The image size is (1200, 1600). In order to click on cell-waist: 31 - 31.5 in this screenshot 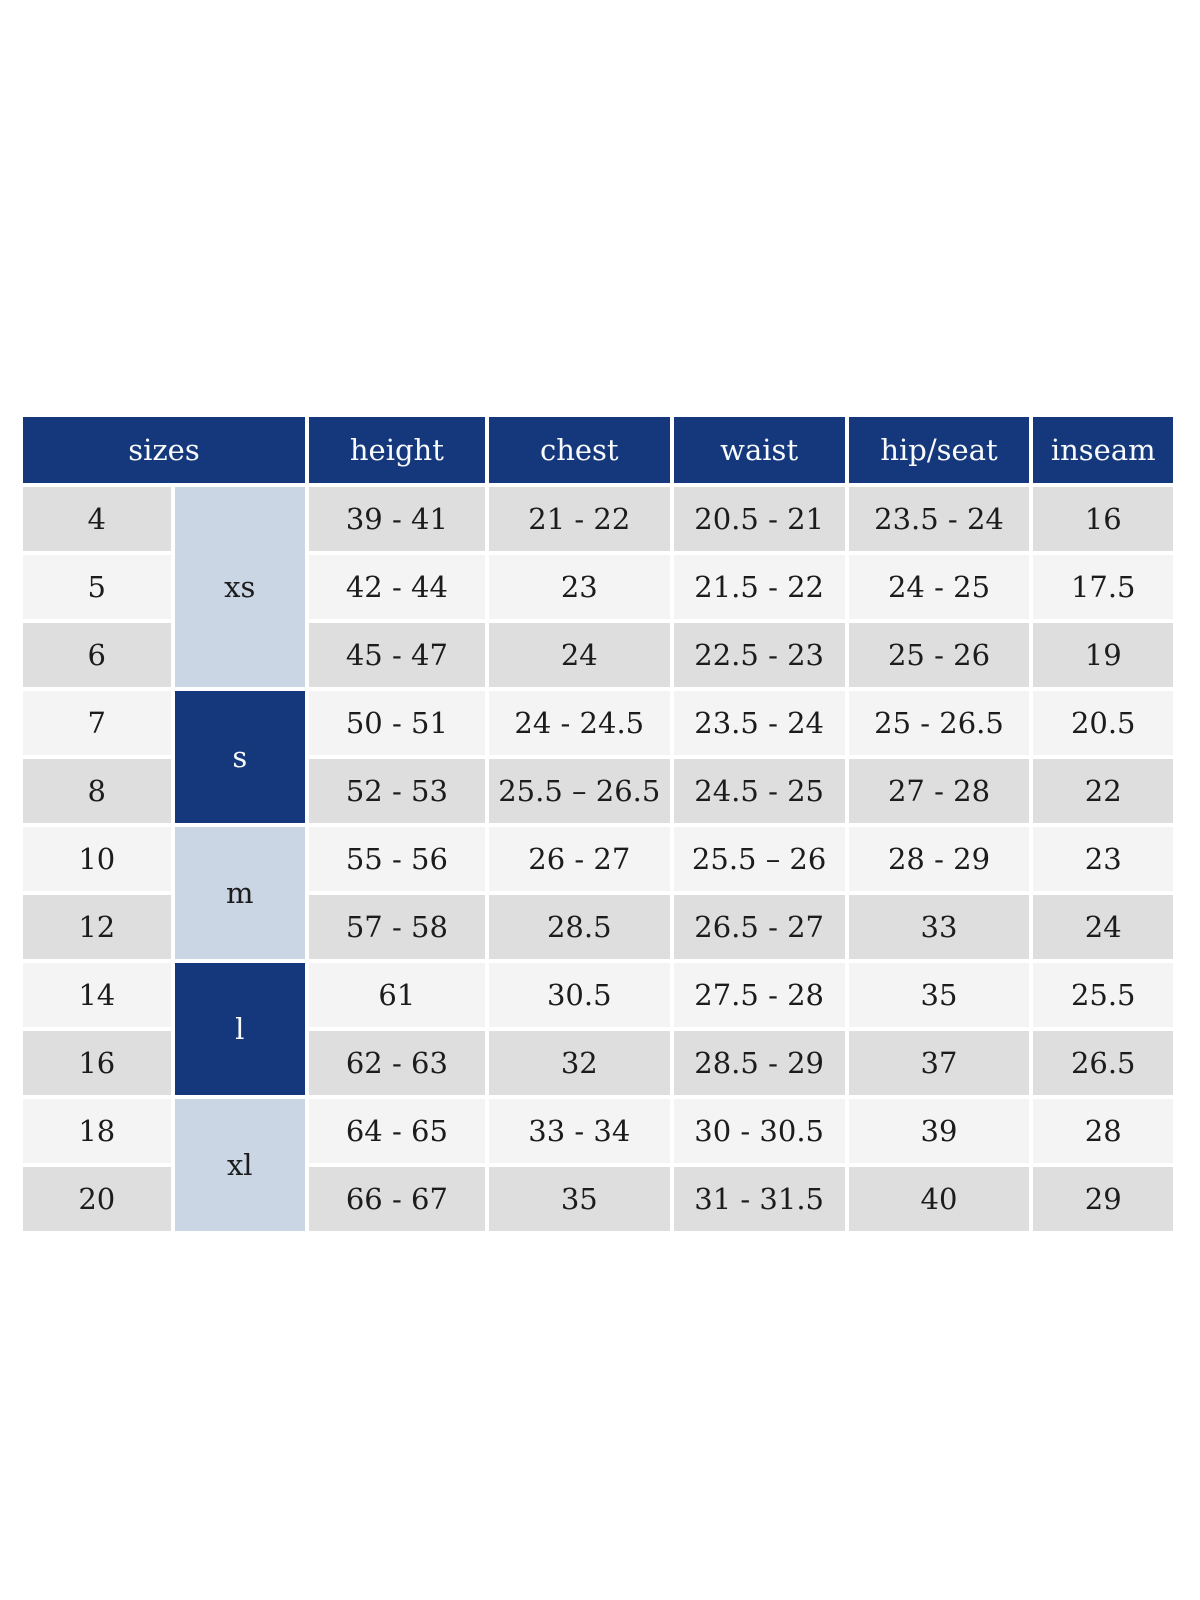, I will do `click(759, 1199)`.